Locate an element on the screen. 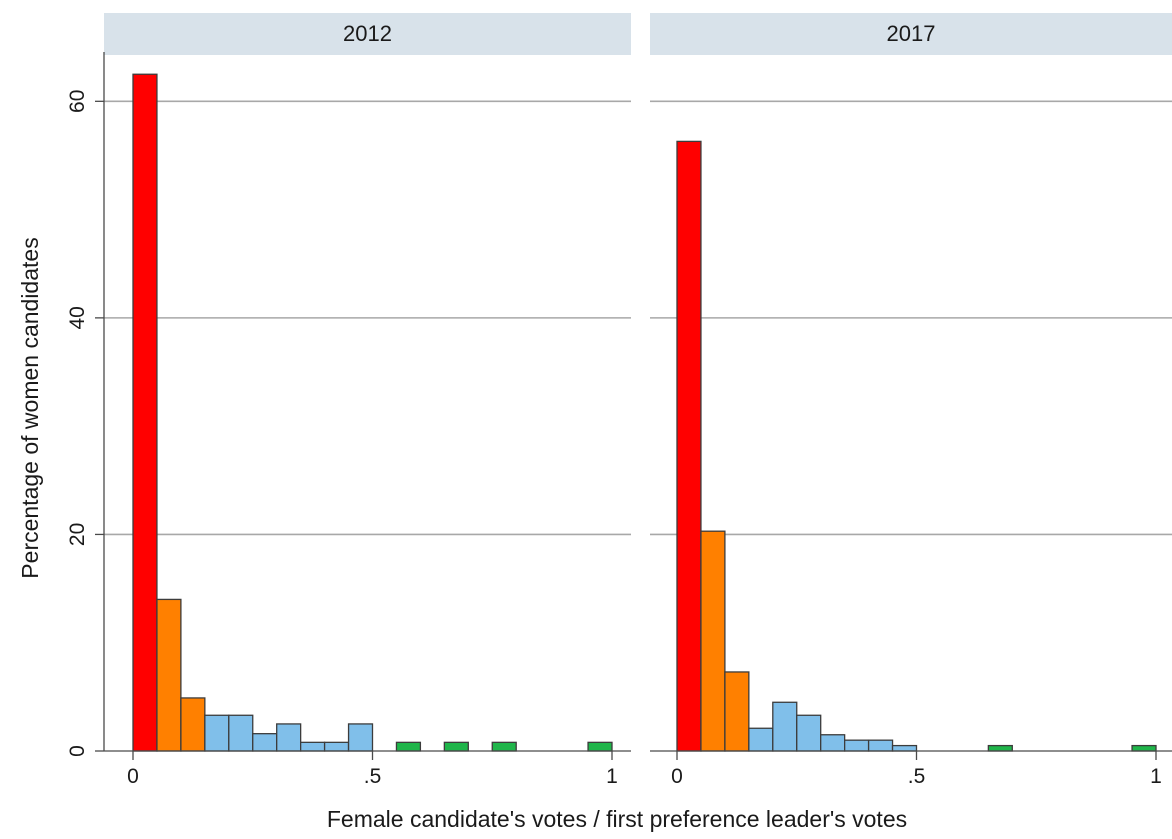 The width and height of the screenshot is (1172, 839). panel-title-2017: 2017 is located at coordinates (911, 33).